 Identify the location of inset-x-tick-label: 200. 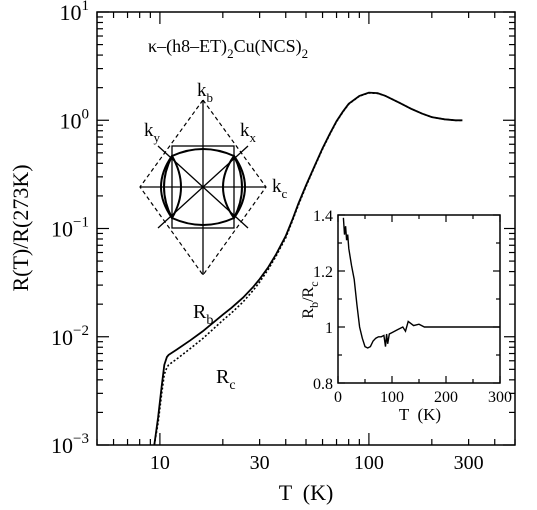
(446, 397).